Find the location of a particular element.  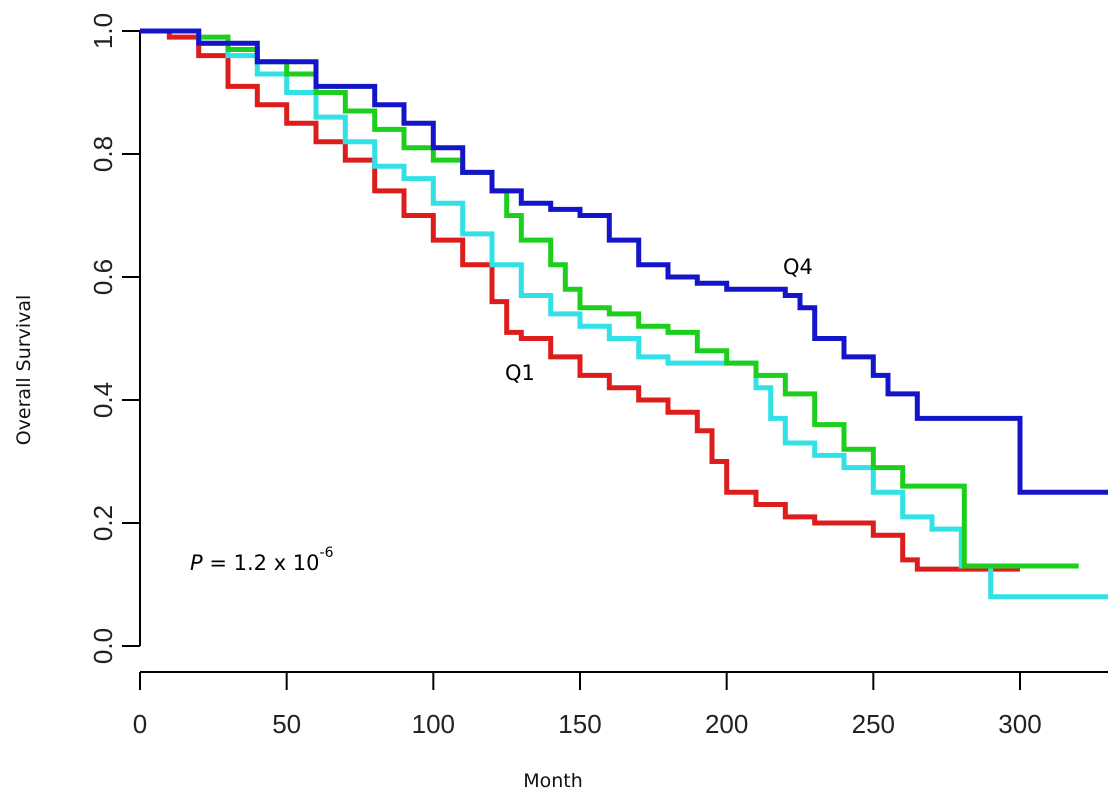

y-tick-label: 0.8 is located at coordinates (103, 154).